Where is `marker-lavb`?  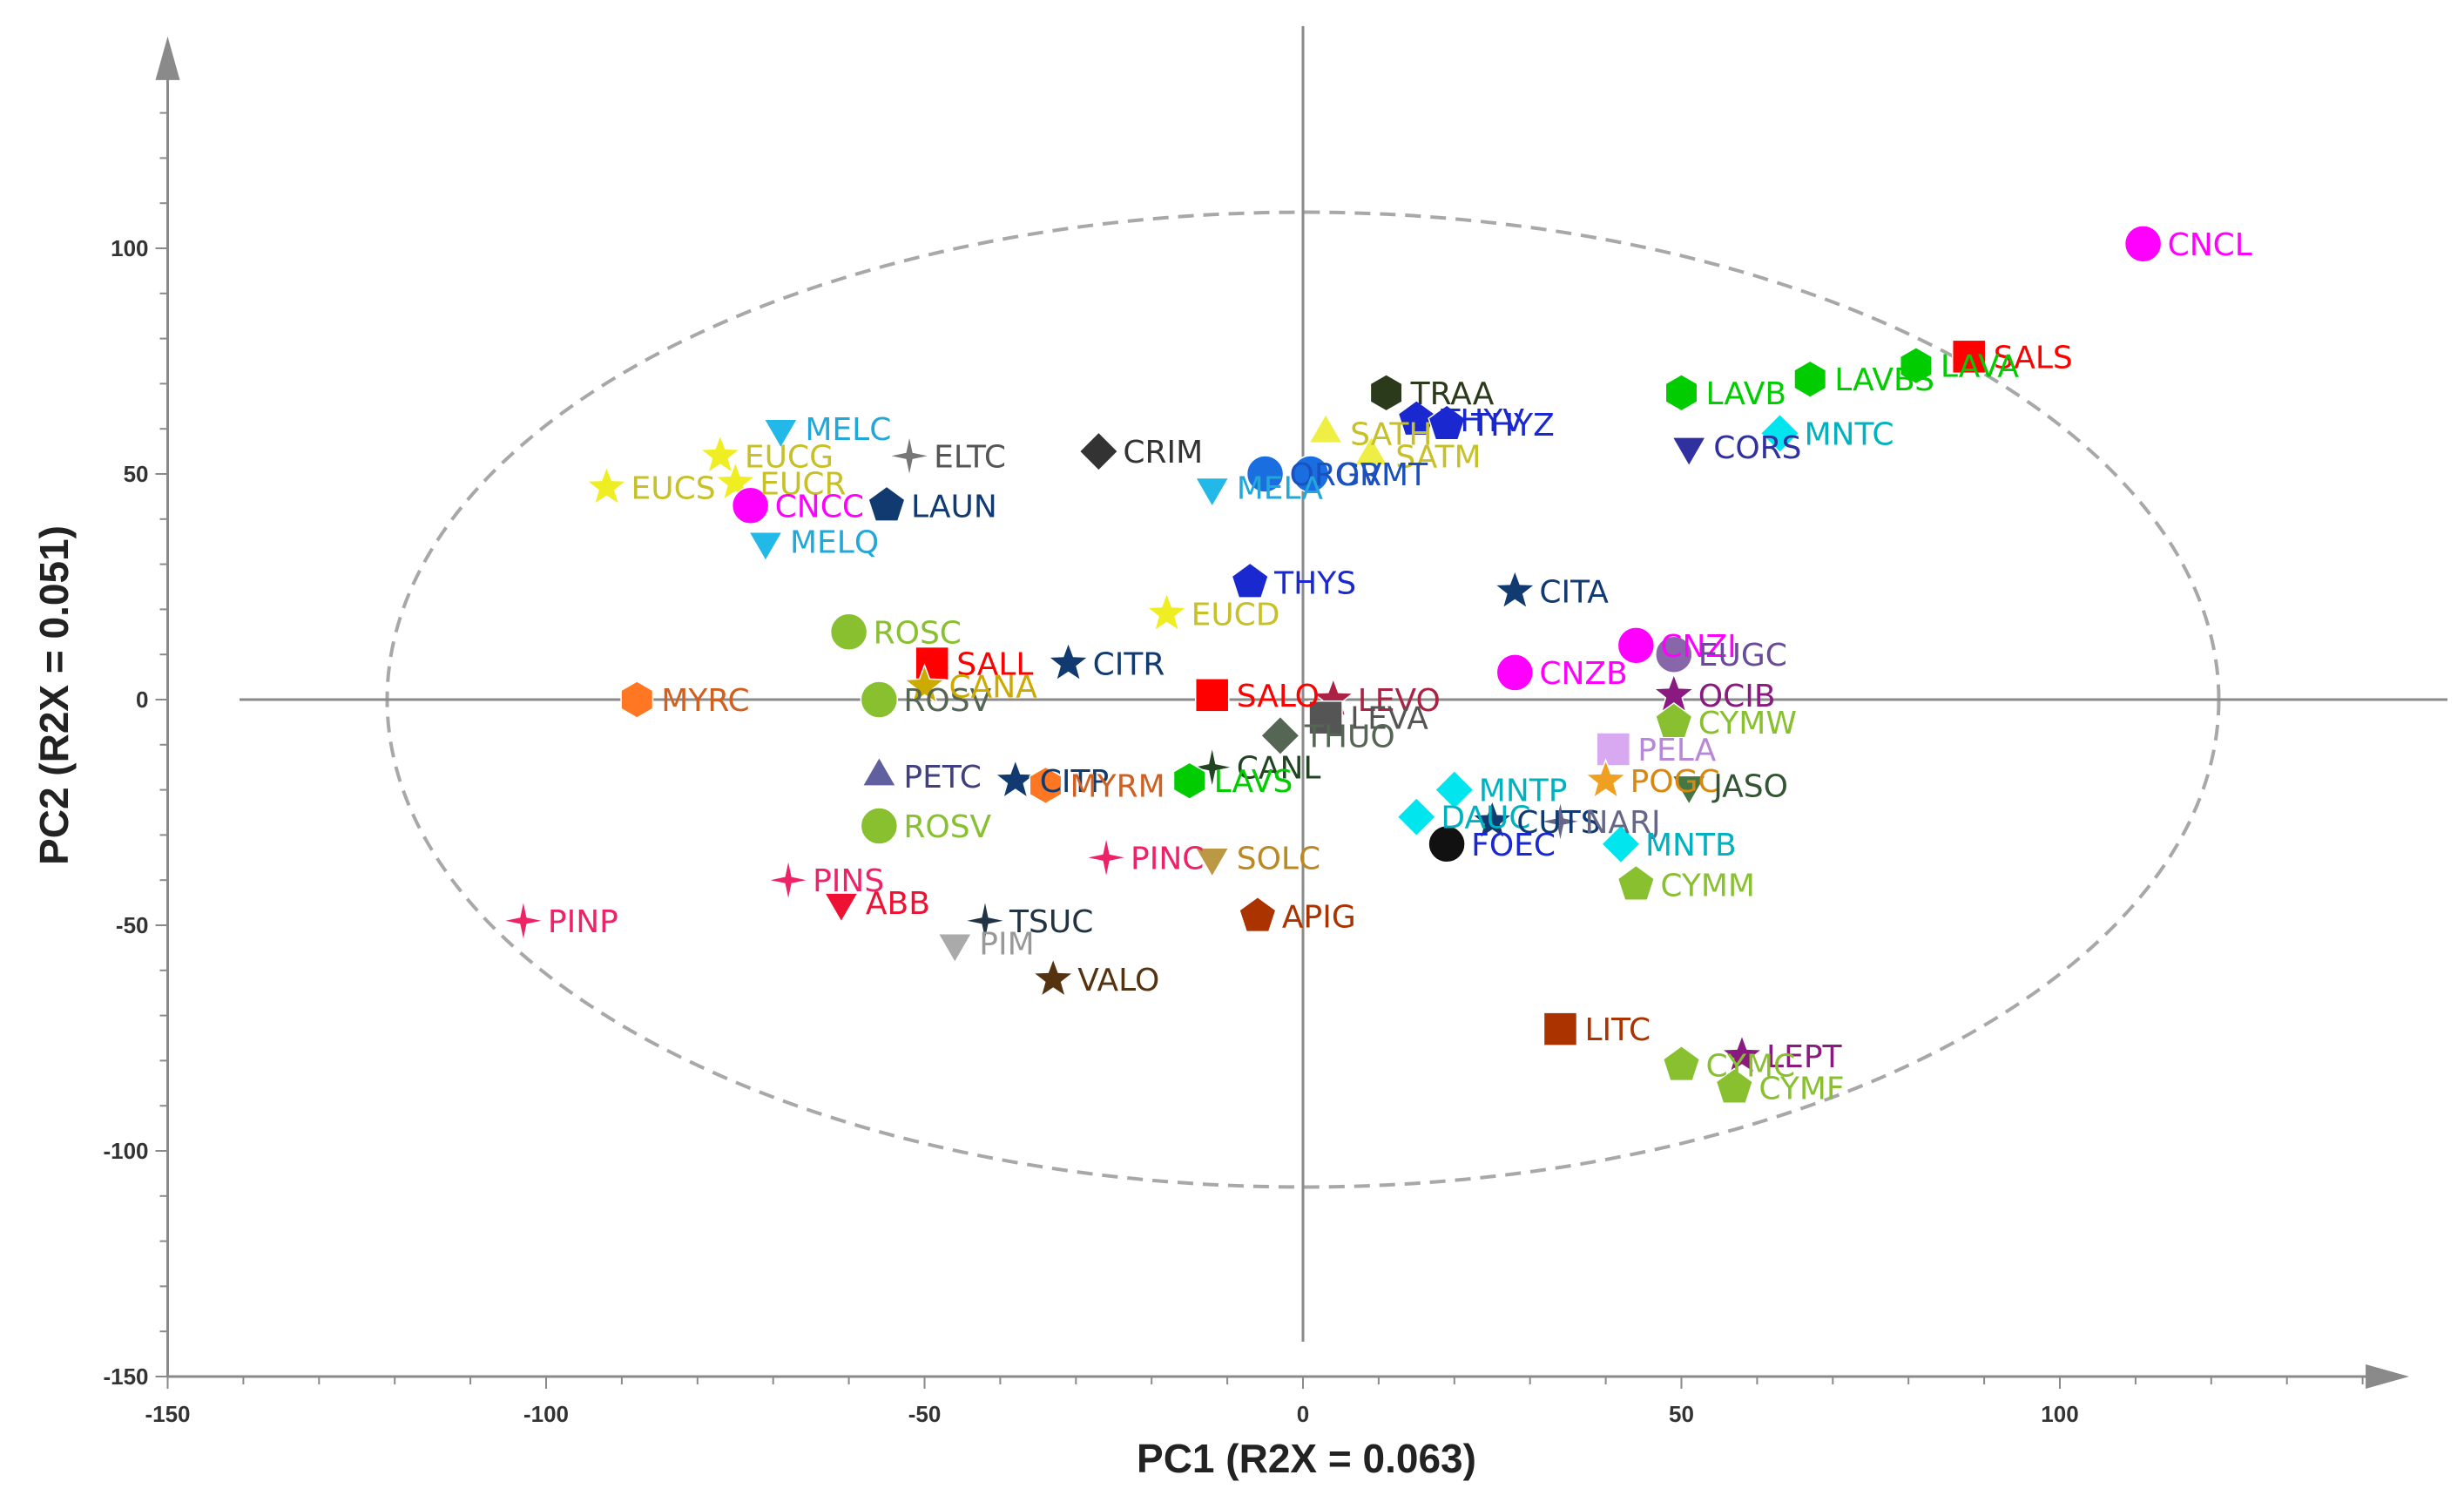
marker-lavb is located at coordinates (1681, 392).